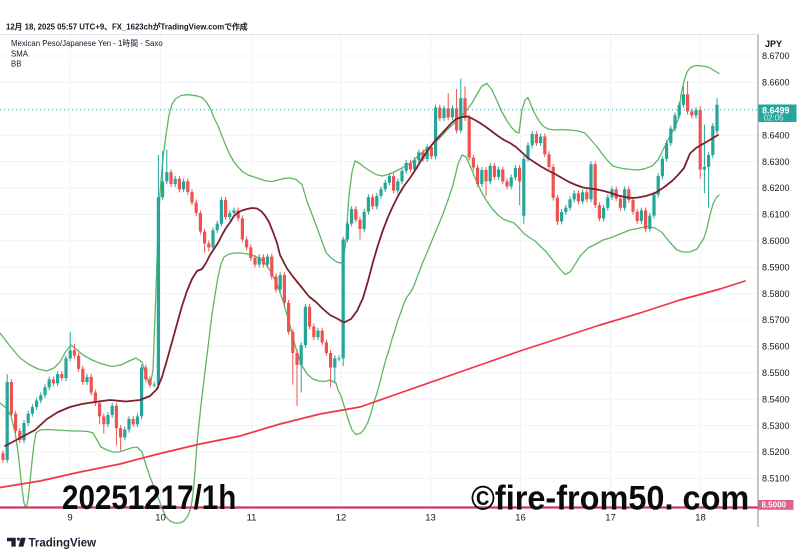 The width and height of the screenshot is (800, 560). Describe the element at coordinates (430, 518) in the screenshot. I see `svg-text: 13` at that location.